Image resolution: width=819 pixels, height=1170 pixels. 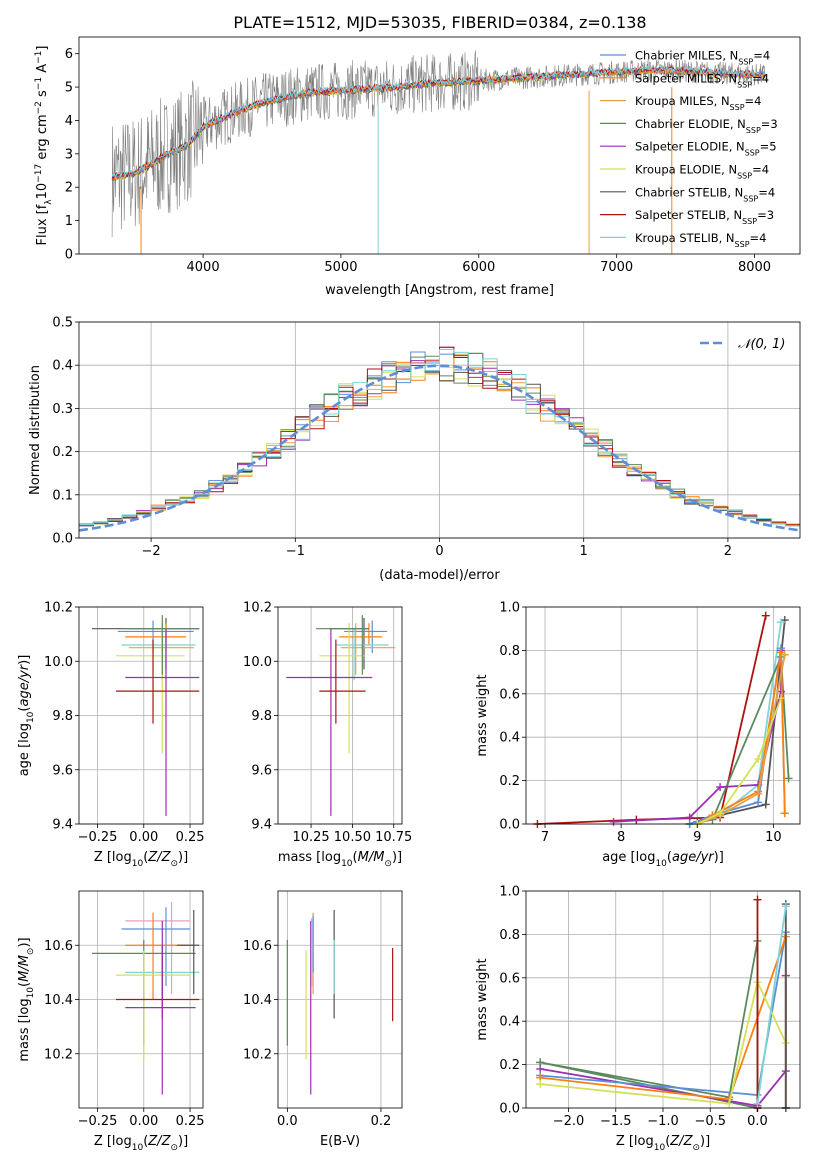 What do you see at coordinates (203, 267) in the screenshot?
I see `x-tick-label: 4000` at bounding box center [203, 267].